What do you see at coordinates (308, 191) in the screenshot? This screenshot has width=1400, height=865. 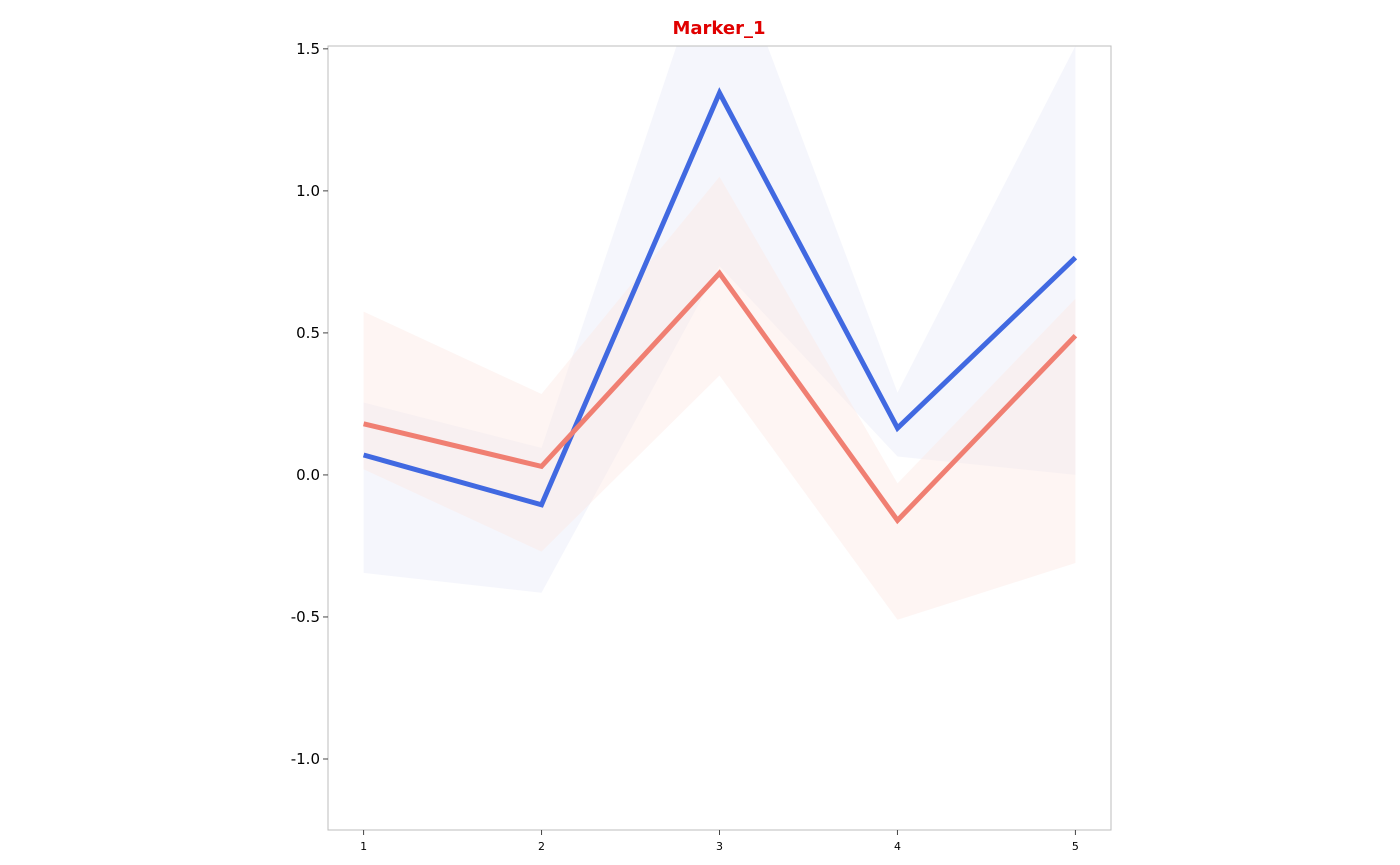 I see `y-tick-label: 1.0` at bounding box center [308, 191].